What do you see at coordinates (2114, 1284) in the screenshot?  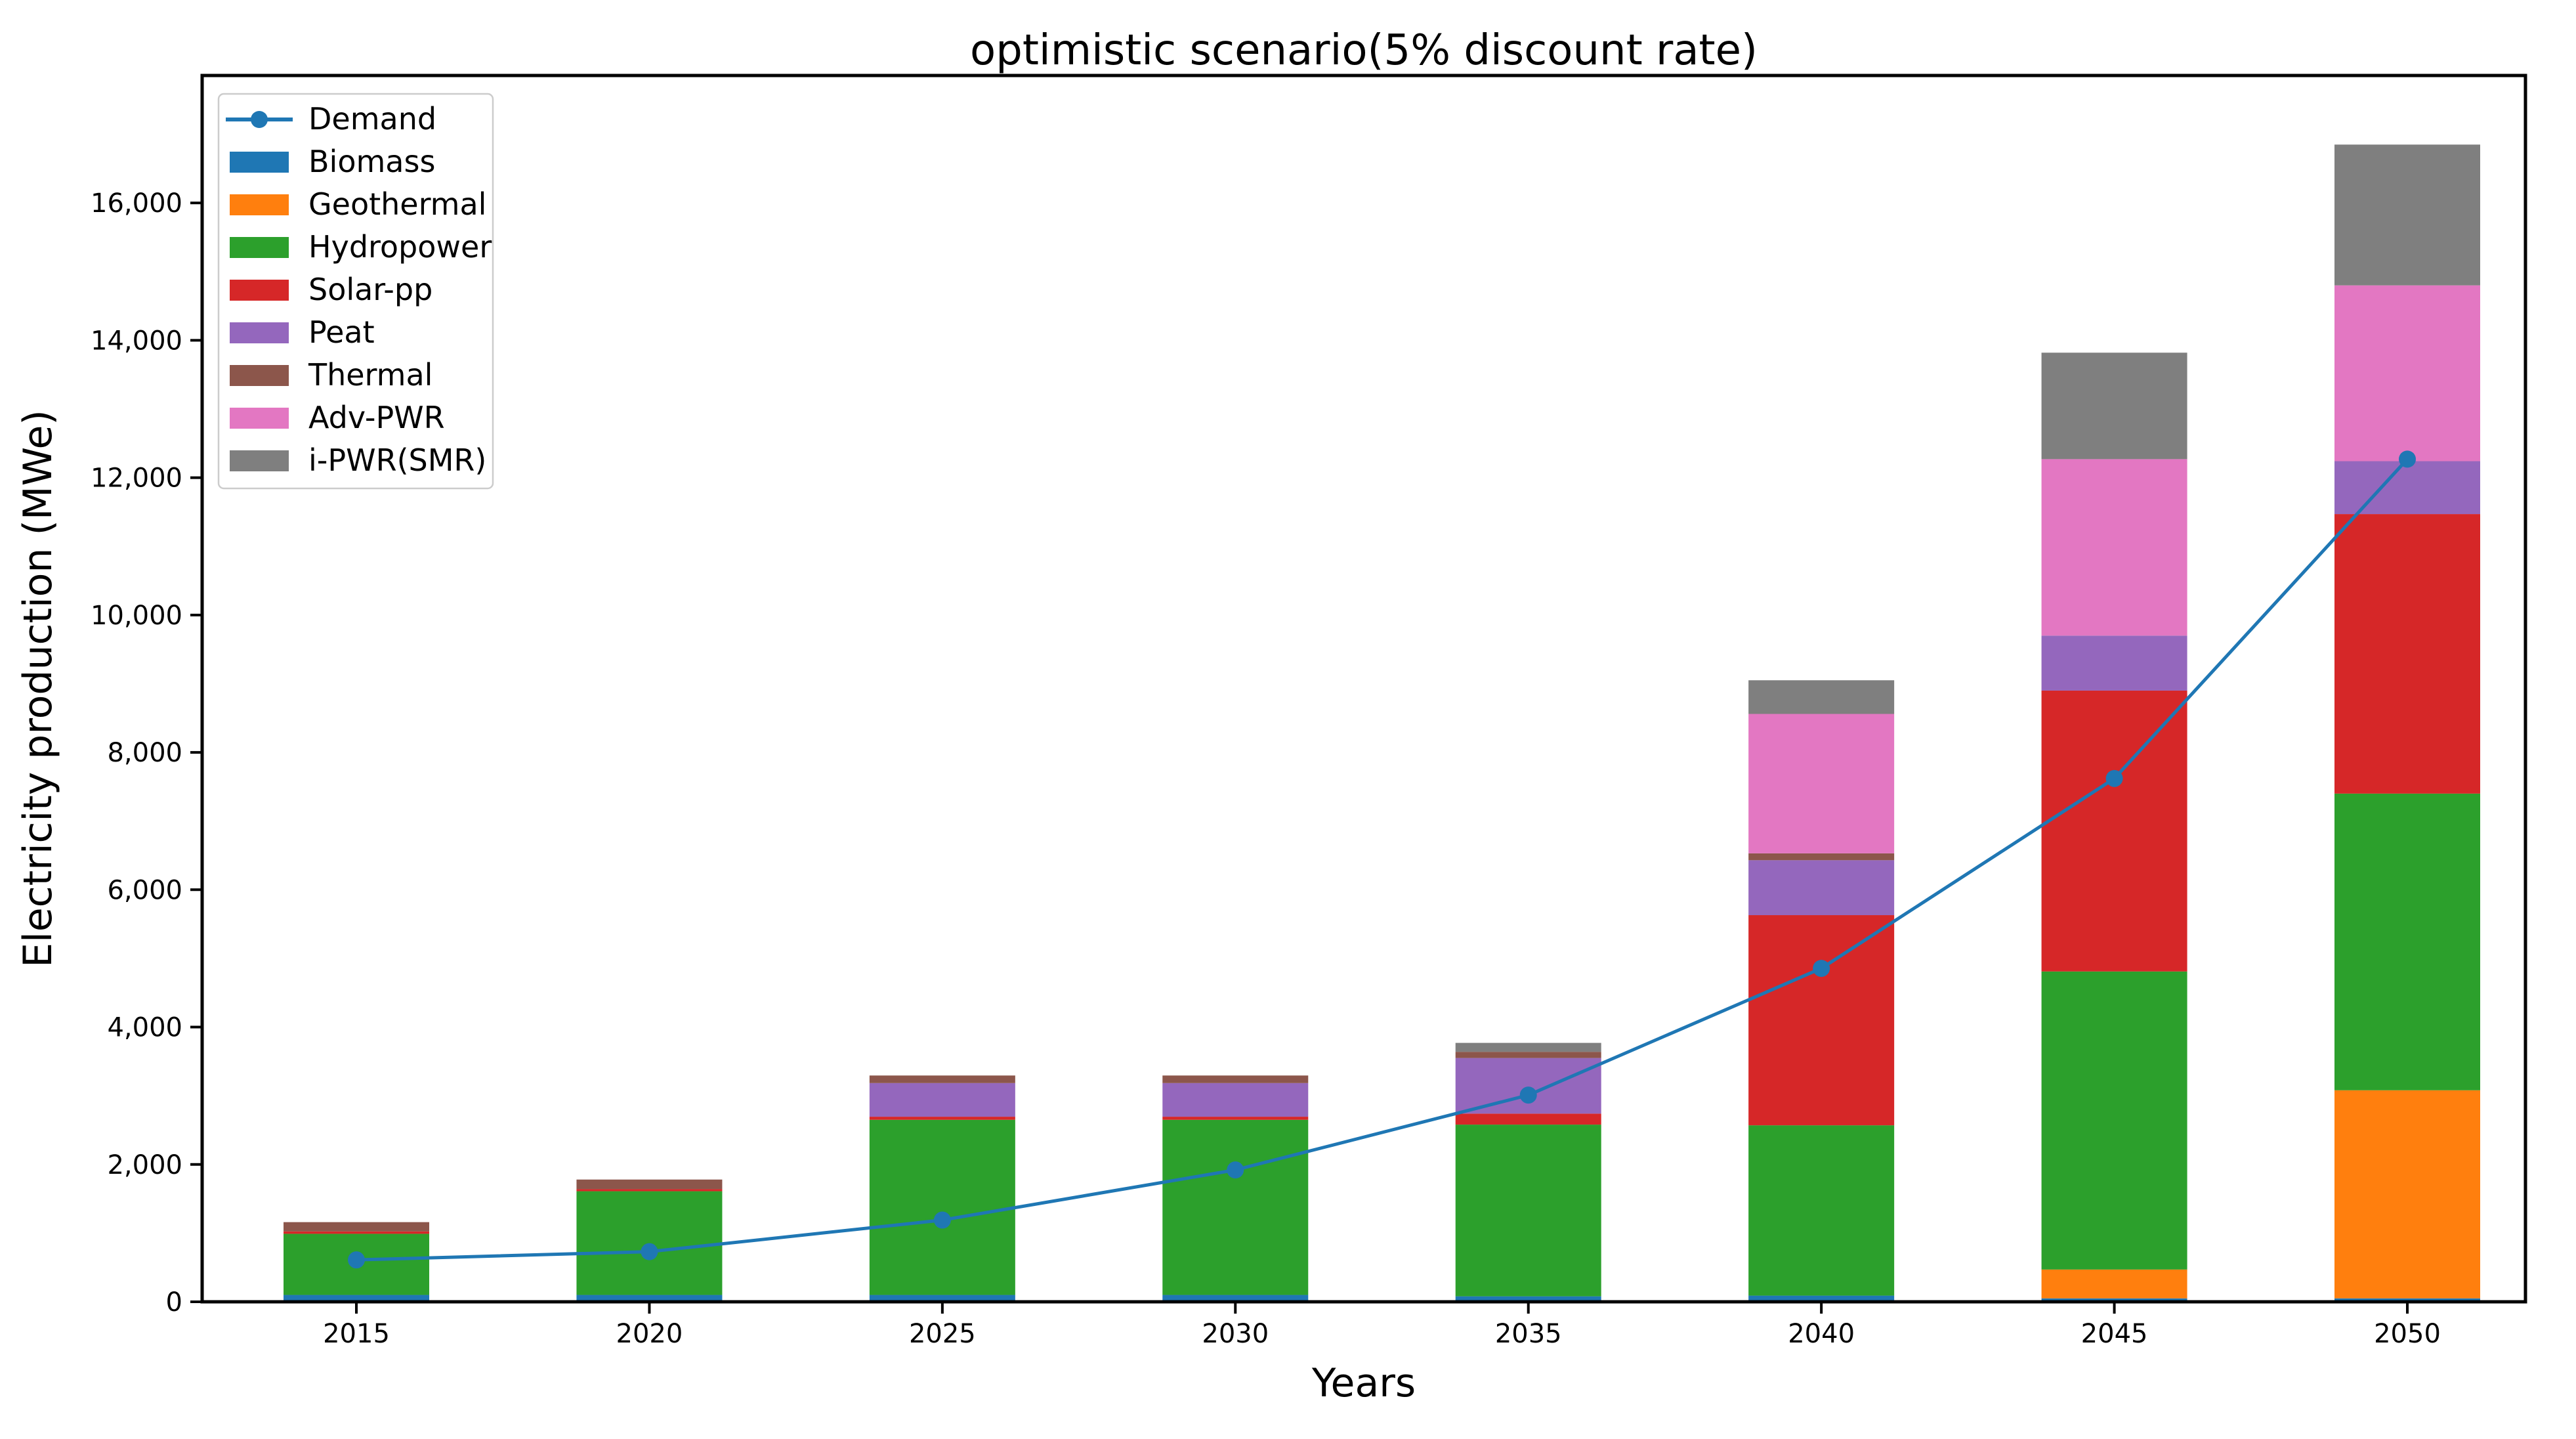 I see `bar-segment-Geothermal-2045` at bounding box center [2114, 1284].